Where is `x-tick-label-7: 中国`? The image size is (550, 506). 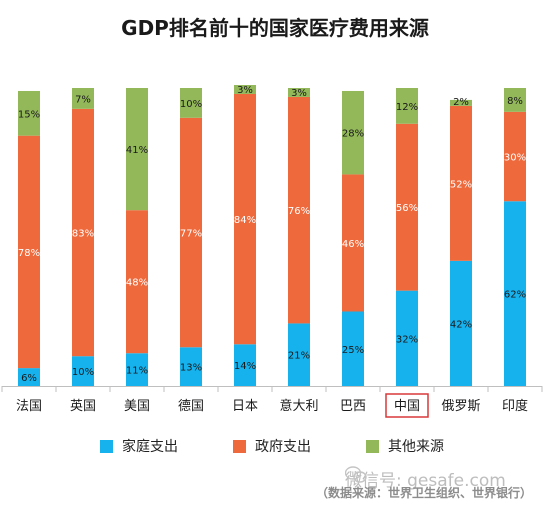 x-tick-label-7: 中国 is located at coordinates (407, 406).